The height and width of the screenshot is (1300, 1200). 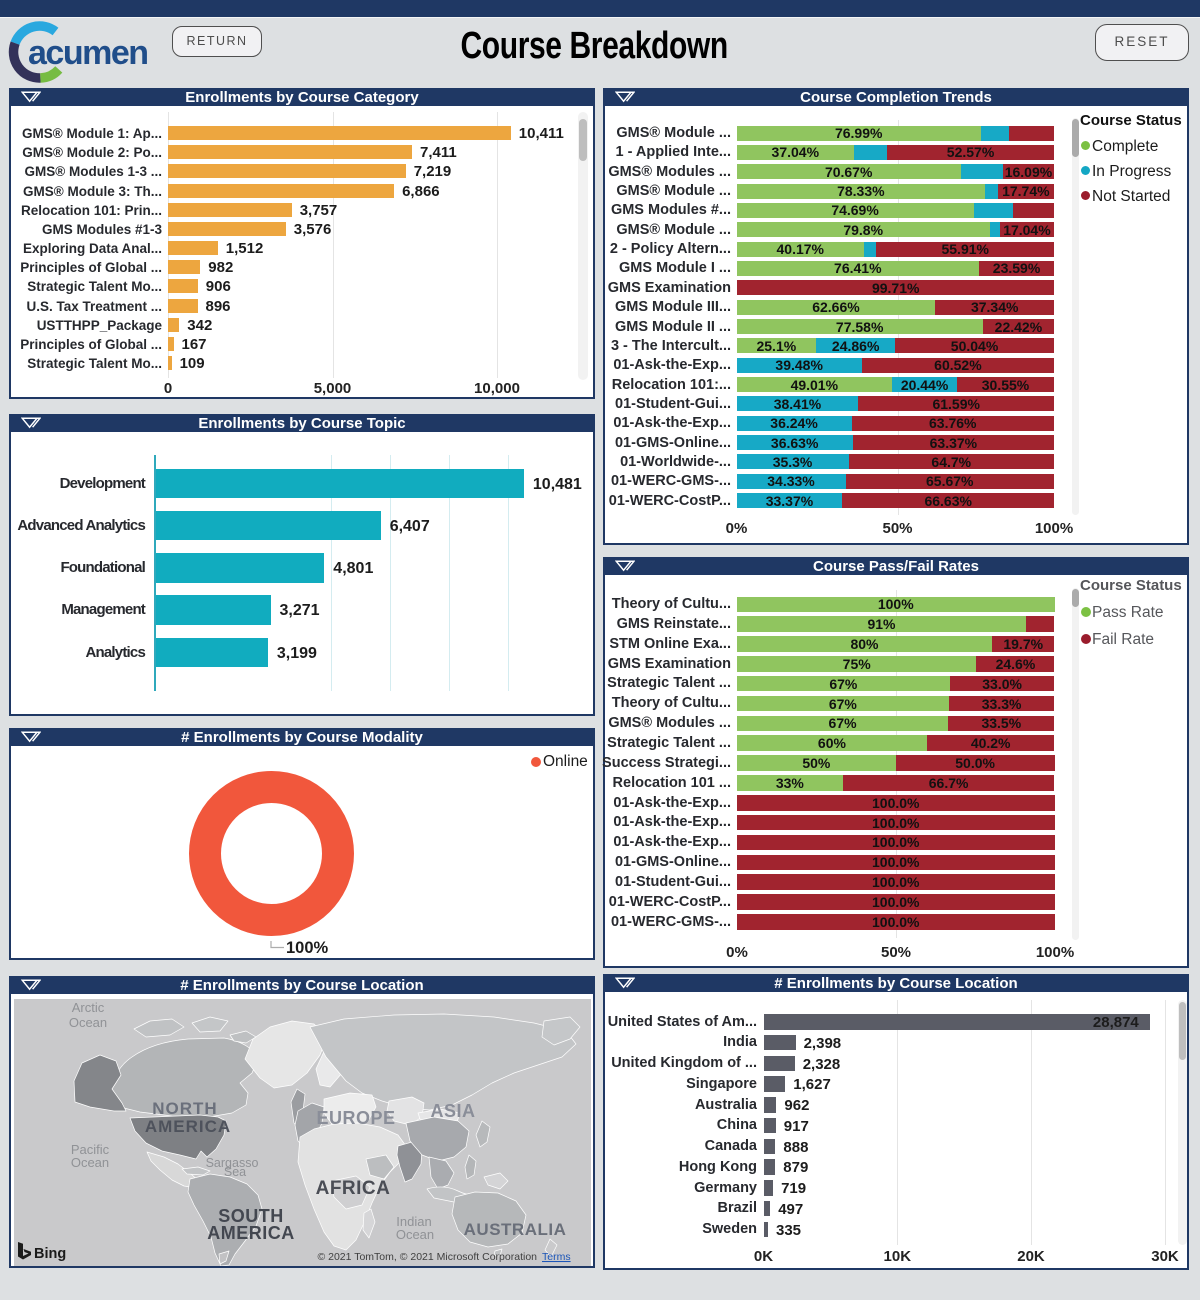 What do you see at coordinates (452, 1111) in the screenshot?
I see `svg-text: ASIA` at bounding box center [452, 1111].